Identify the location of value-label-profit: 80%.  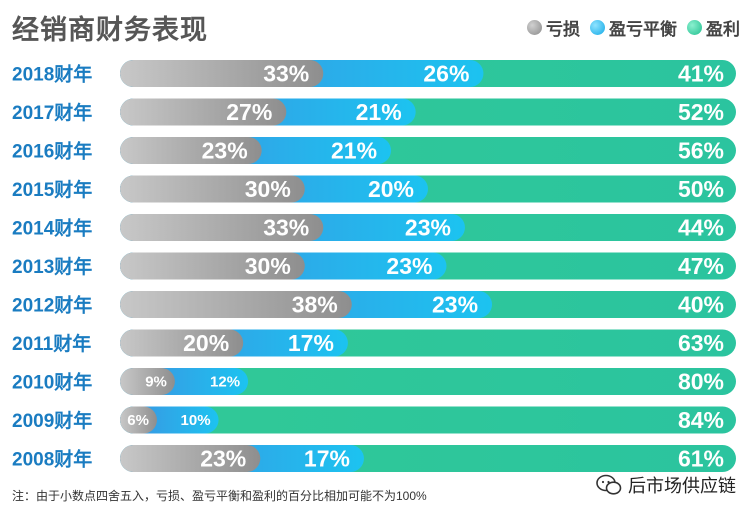
(701, 382).